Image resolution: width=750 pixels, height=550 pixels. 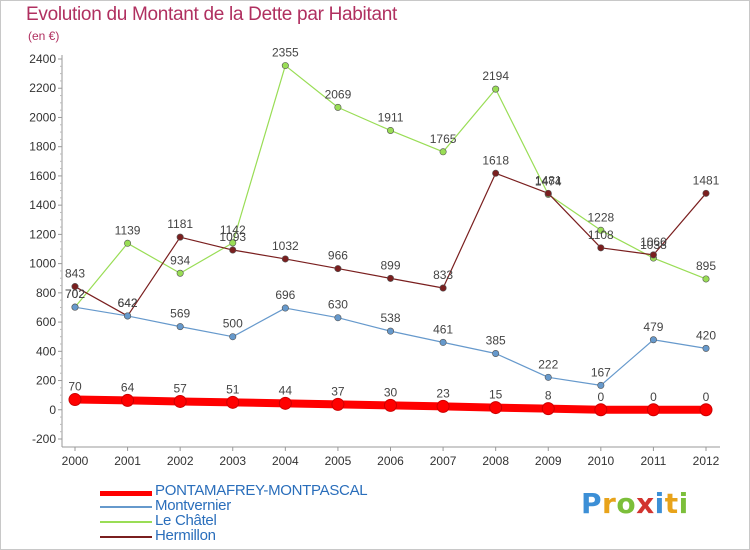 I want to click on legend-label-le-chatel: Le Châtel, so click(x=186, y=520).